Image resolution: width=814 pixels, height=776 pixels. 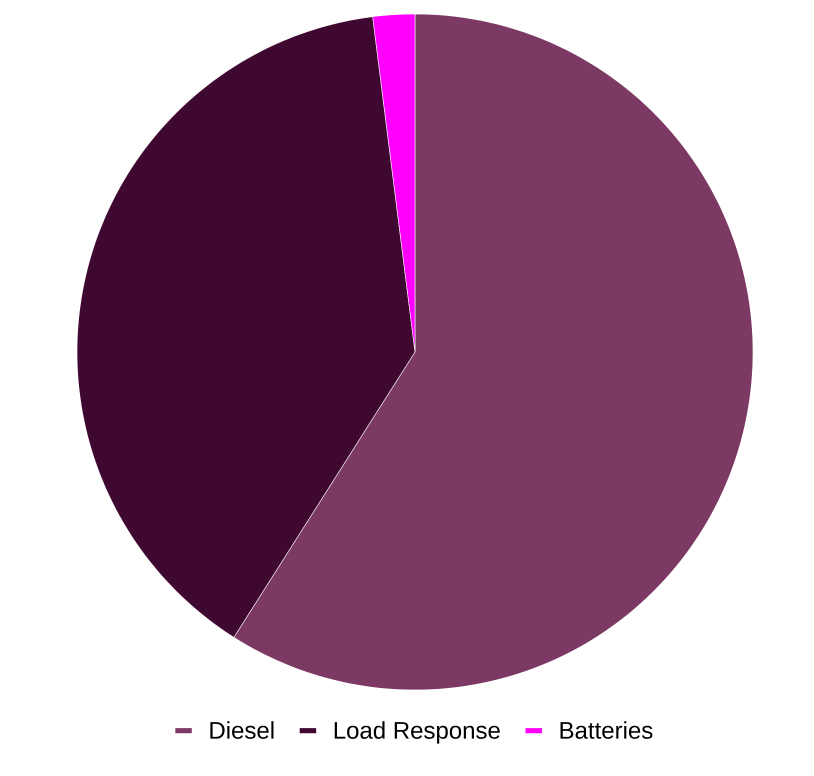 I want to click on legend-label: Load Response, so click(x=417, y=732).